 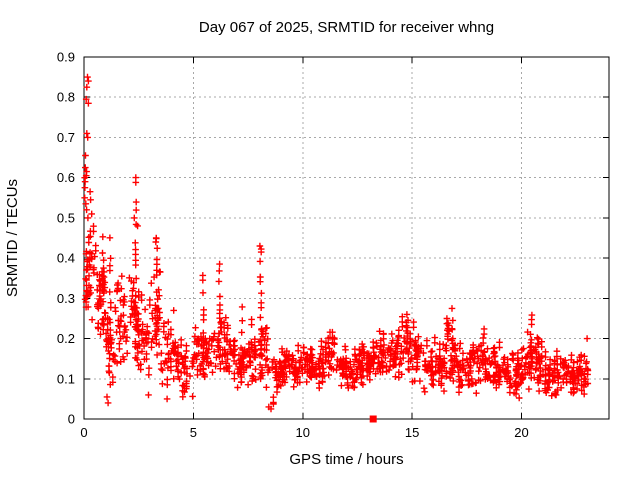 I want to click on x-tick-label: 20, so click(x=521, y=432).